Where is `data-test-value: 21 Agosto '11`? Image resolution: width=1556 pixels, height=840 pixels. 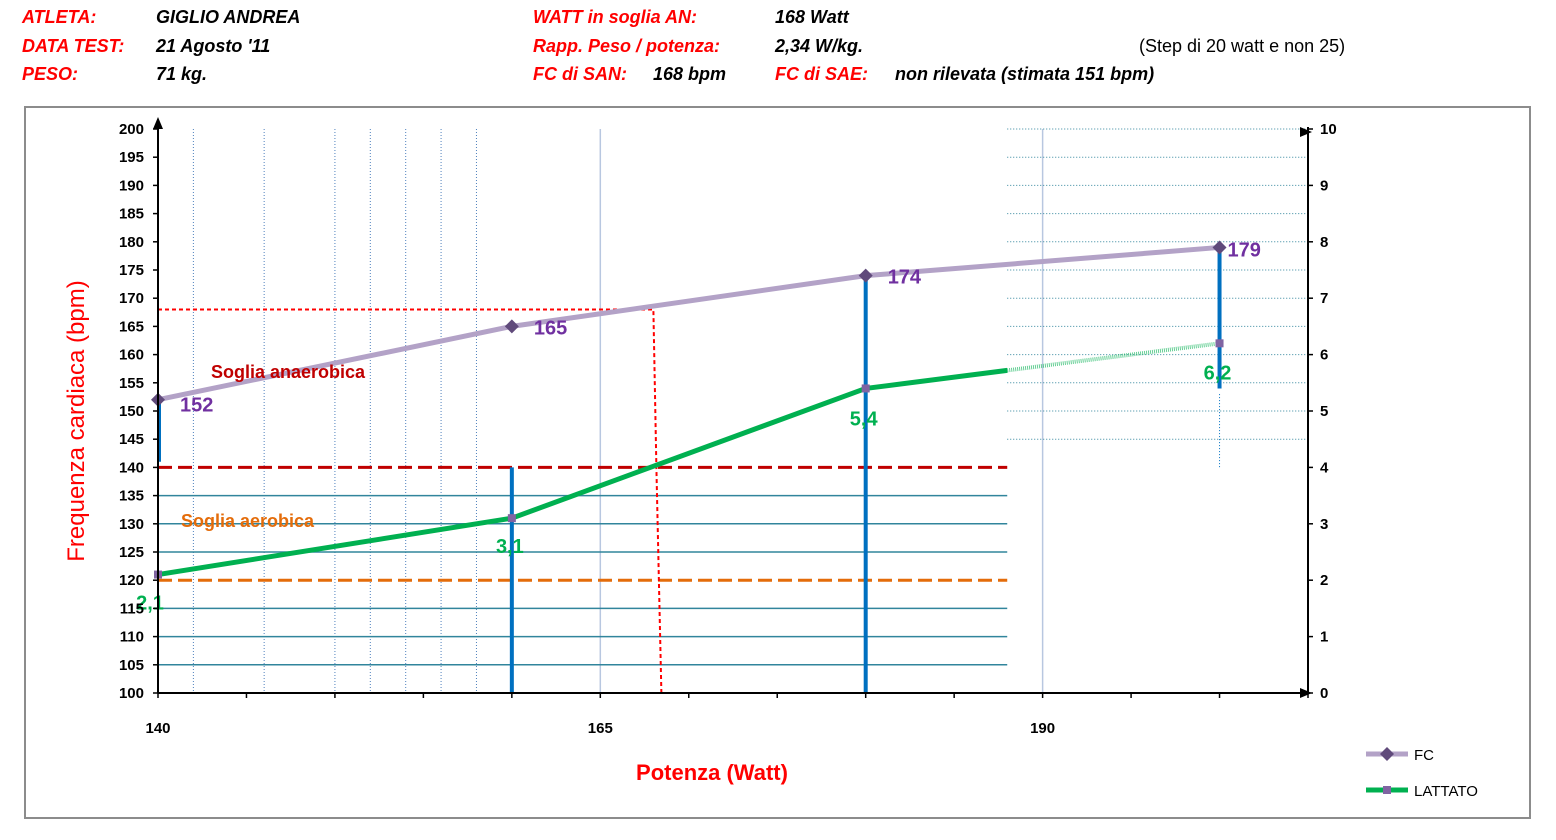 data-test-value: 21 Agosto '11 is located at coordinates (213, 46).